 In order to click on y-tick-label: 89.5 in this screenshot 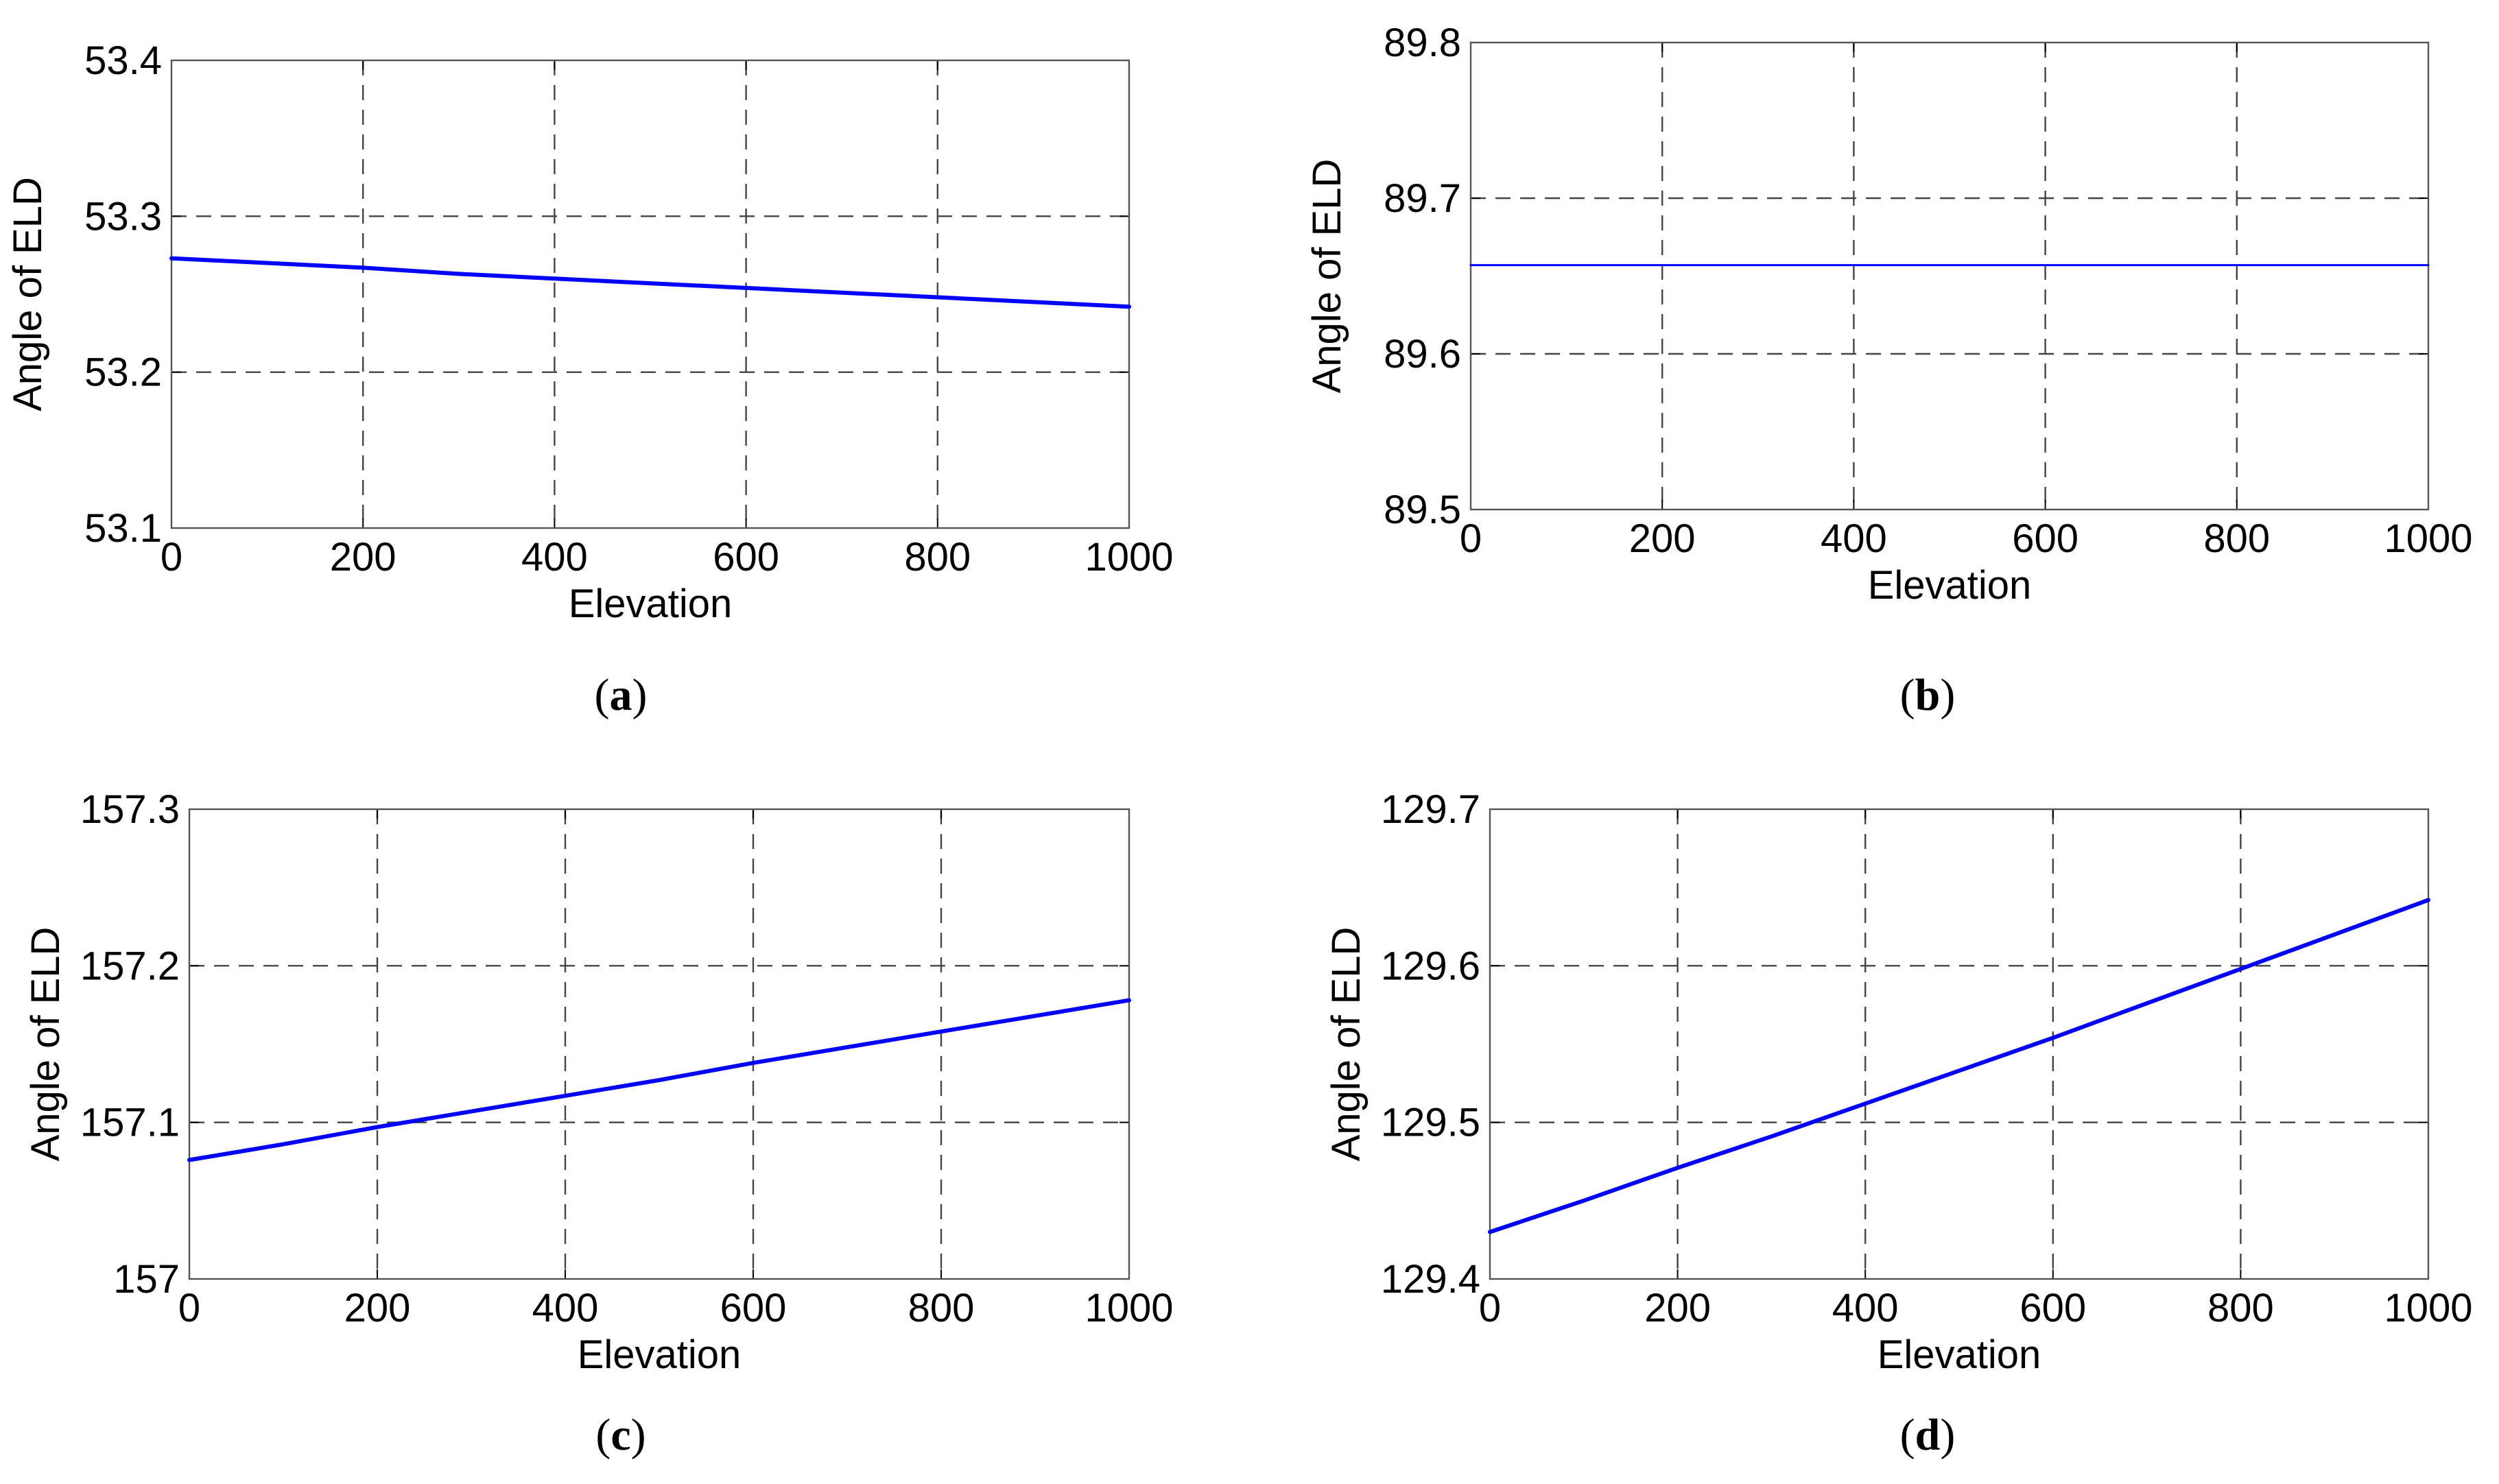, I will do `click(1422, 510)`.